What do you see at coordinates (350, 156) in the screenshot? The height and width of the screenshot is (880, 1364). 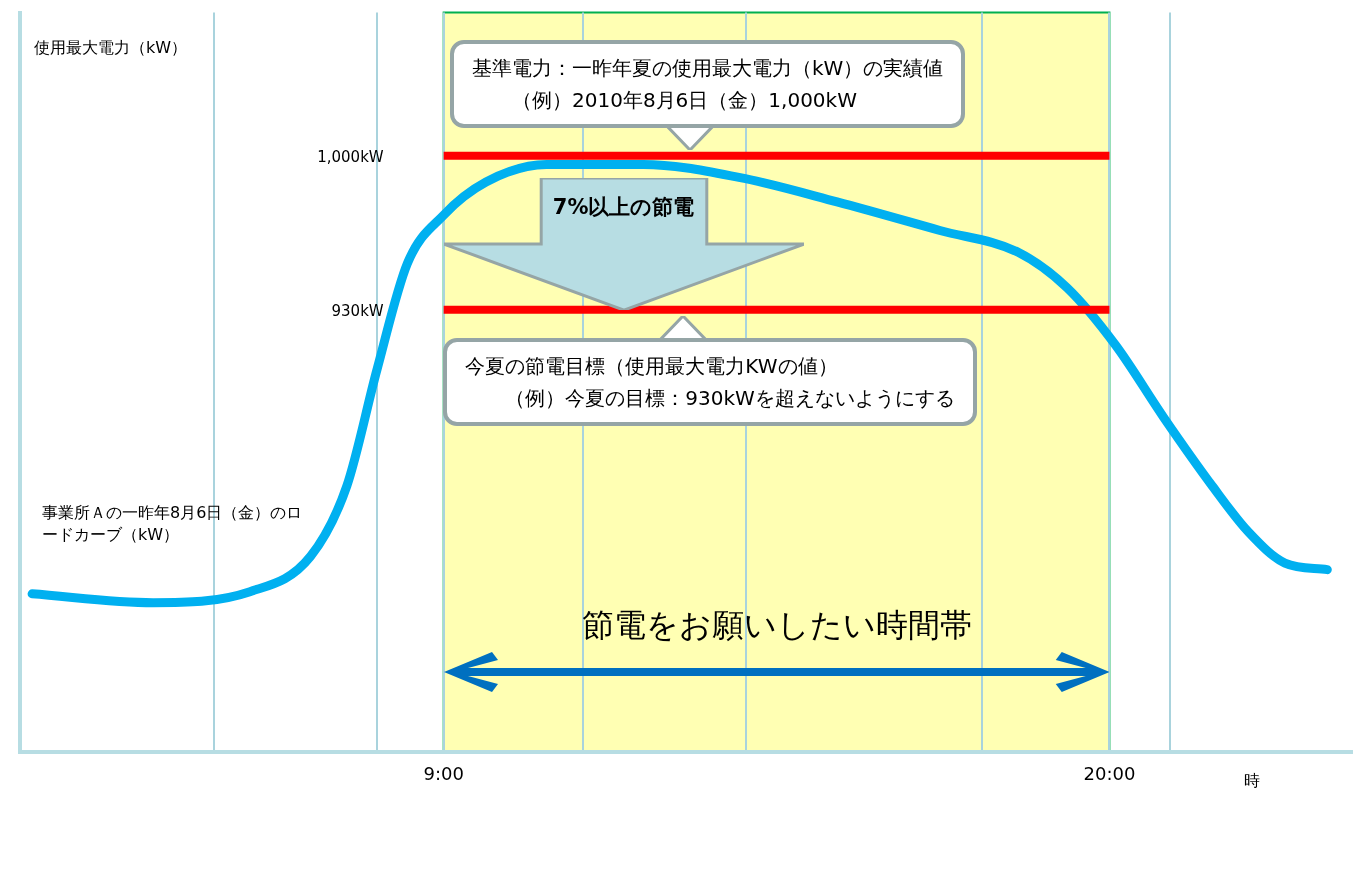 I see `y-tick-label: 1,000kW` at bounding box center [350, 156].